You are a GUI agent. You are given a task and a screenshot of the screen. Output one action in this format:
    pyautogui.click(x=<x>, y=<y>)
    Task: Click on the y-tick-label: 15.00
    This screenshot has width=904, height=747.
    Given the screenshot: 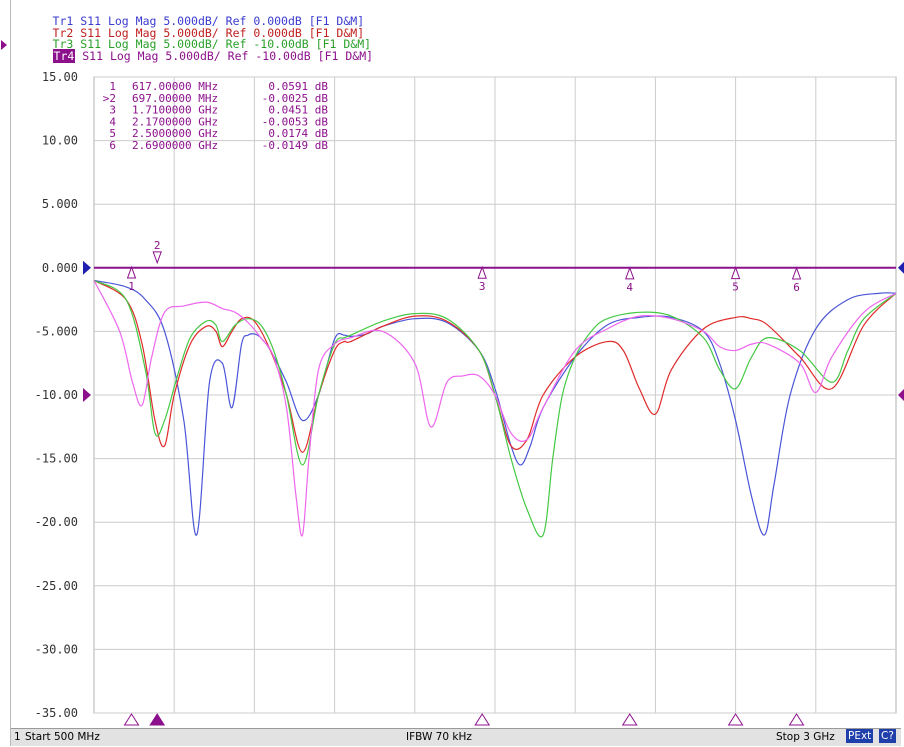 What is the action you would take?
    pyautogui.click(x=60, y=77)
    